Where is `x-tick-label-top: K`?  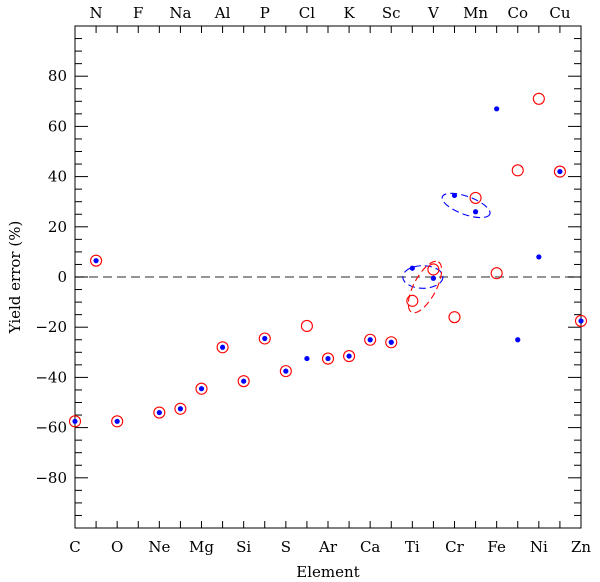
x-tick-label-top: K is located at coordinates (349, 13).